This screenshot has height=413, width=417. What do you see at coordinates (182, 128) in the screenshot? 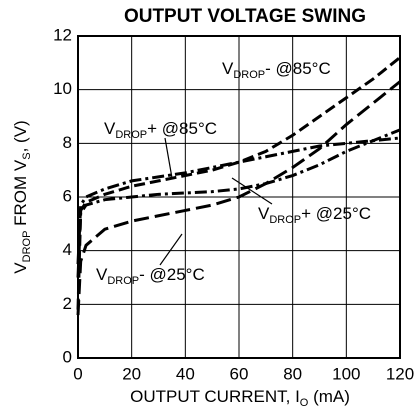
I see `label-rest: + @85°C` at bounding box center [182, 128].